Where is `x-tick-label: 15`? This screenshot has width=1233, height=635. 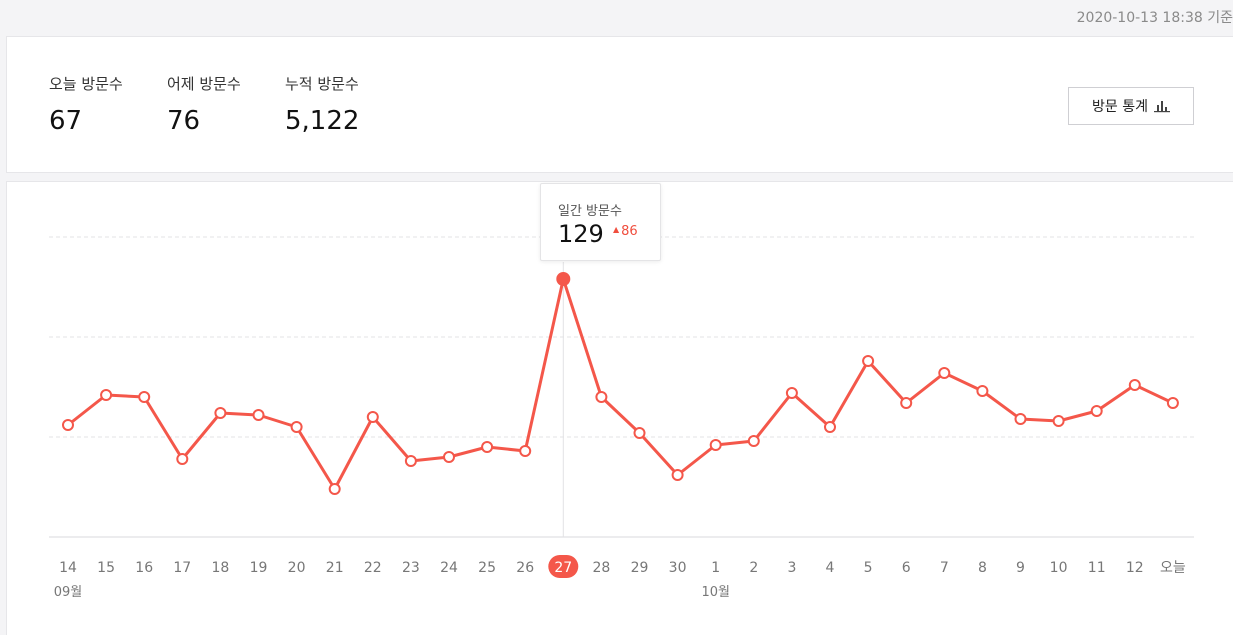
x-tick-label: 15 is located at coordinates (106, 568).